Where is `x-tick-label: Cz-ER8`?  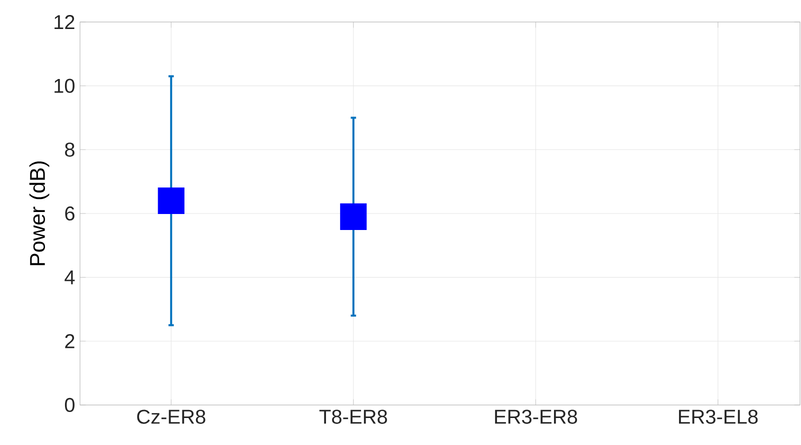 x-tick-label: Cz-ER8 is located at coordinates (171, 417).